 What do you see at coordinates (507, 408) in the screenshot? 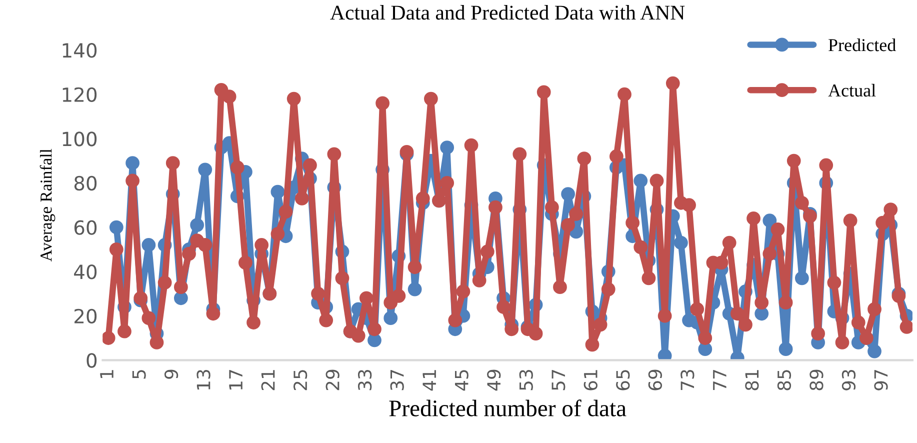
I see `x-axis-title: Predicted number of data` at bounding box center [507, 408].